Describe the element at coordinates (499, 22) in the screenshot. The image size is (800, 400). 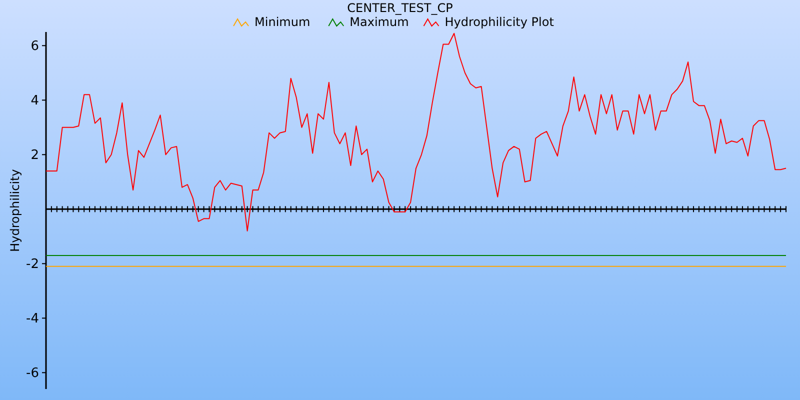
I see `legend-label: Hydrophilicity Plot` at that location.